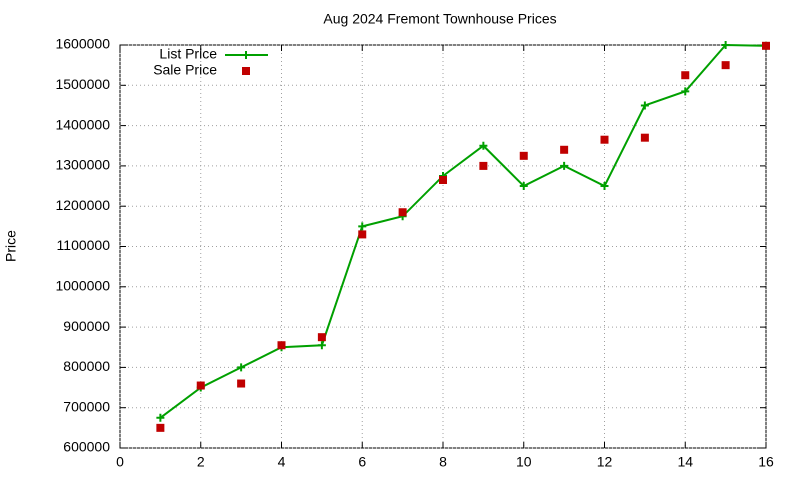 Image resolution: width=800 pixels, height=480 pixels. Describe the element at coordinates (185, 70) in the screenshot. I see `legend-label: Sale Price` at that location.